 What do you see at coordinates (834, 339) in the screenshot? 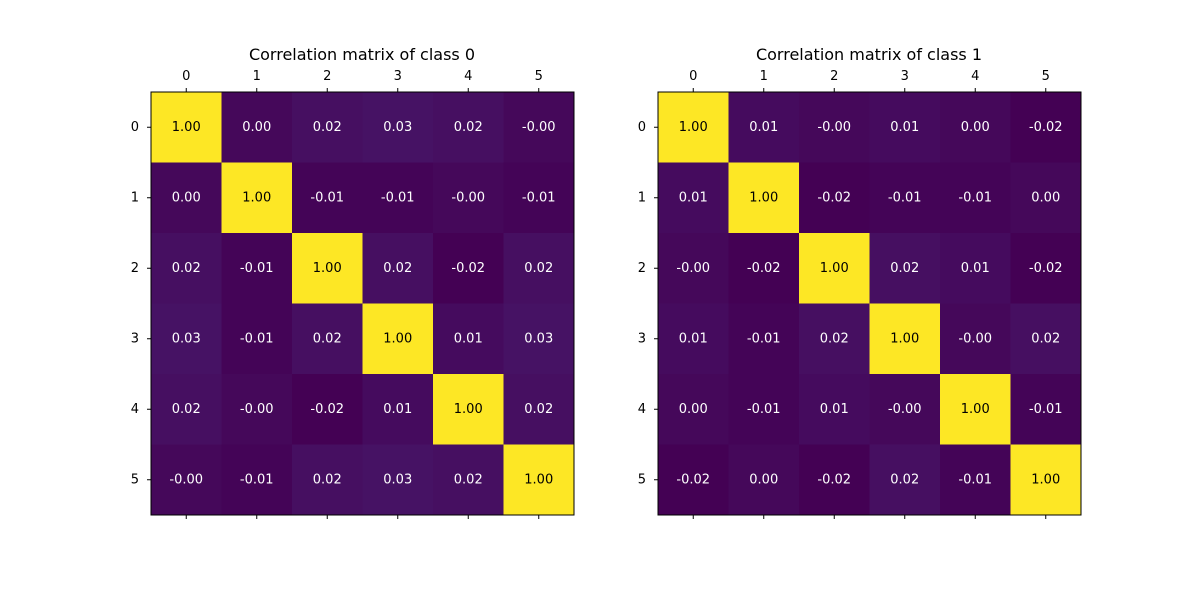
I see `heatmap-cell-r3-c2` at bounding box center [834, 339].